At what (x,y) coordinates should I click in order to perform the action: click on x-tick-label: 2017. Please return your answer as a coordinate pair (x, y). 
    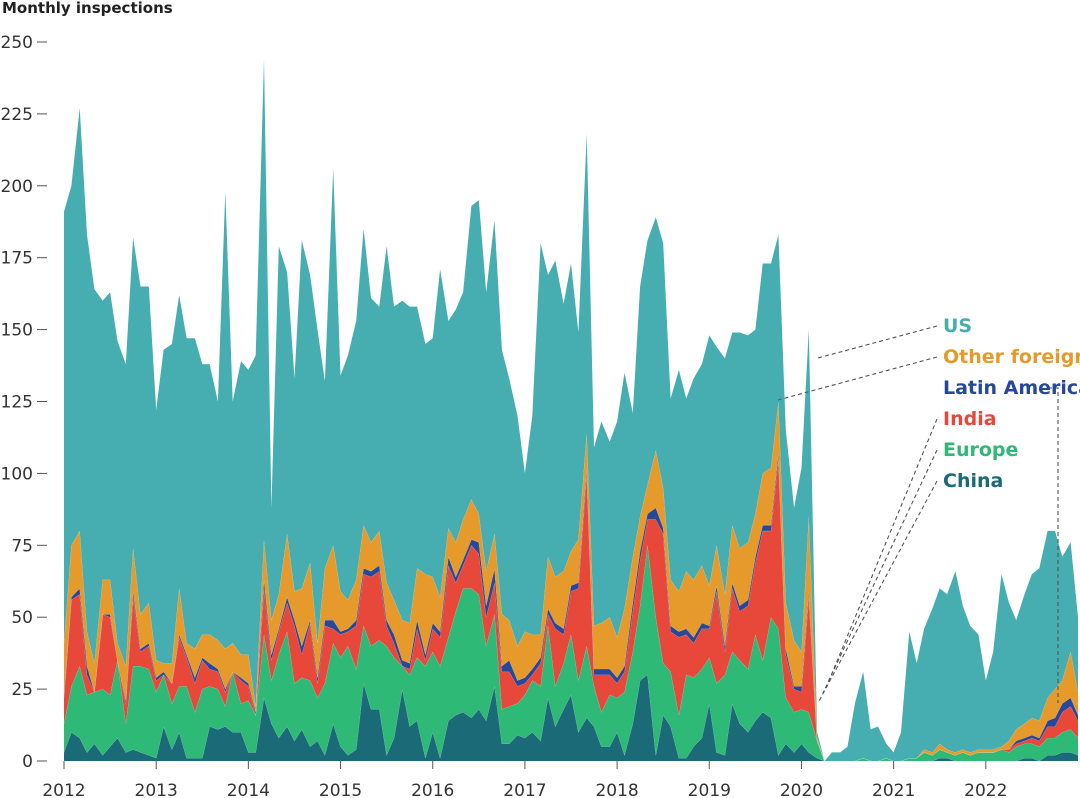
    Looking at the image, I should click on (524, 789).